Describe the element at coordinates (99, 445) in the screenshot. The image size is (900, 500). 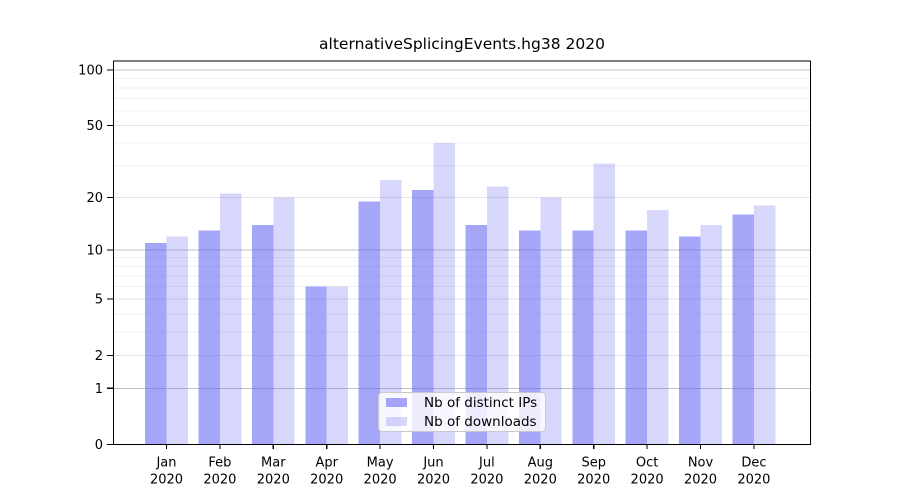
I see `y-tick-label: 0` at that location.